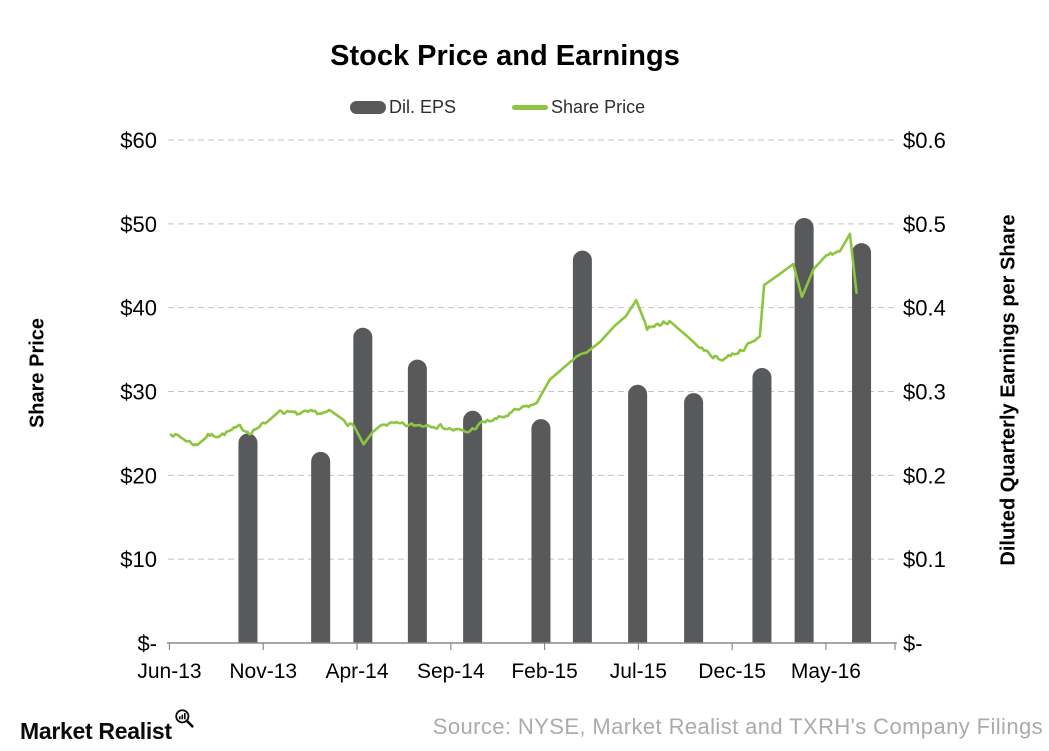 Image resolution: width=1049 pixels, height=751 pixels. Describe the element at coordinates (138, 392) in the screenshot. I see `left-tick-label-3: $30` at that location.